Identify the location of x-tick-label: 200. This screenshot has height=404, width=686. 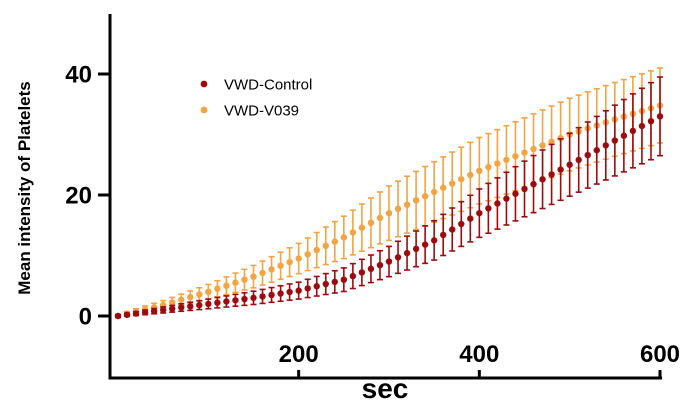
(299, 354).